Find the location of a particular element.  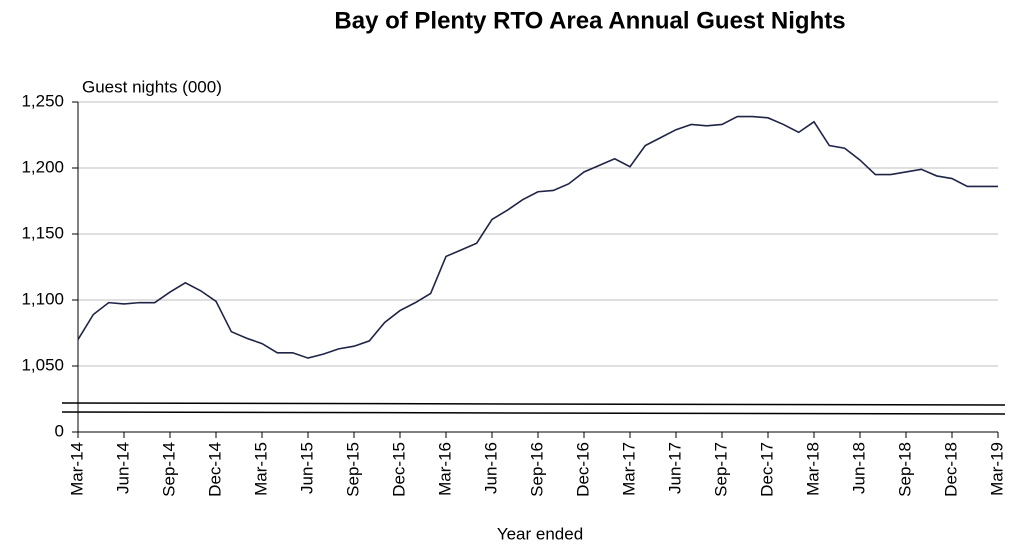

x-tick-label: Sep-14 is located at coordinates (168, 469).